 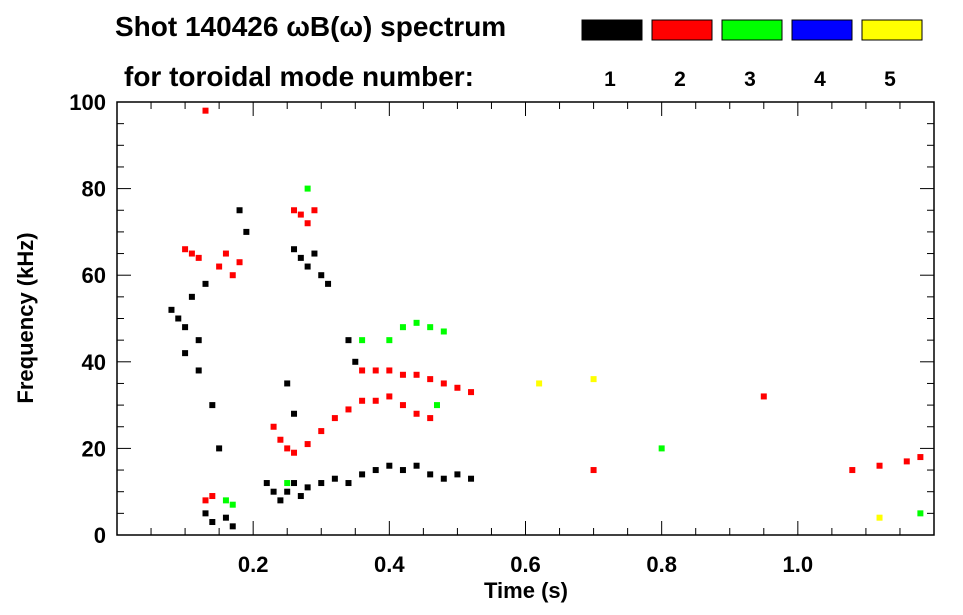 What do you see at coordinates (94, 362) in the screenshot?
I see `y-tick-label: 40` at bounding box center [94, 362].